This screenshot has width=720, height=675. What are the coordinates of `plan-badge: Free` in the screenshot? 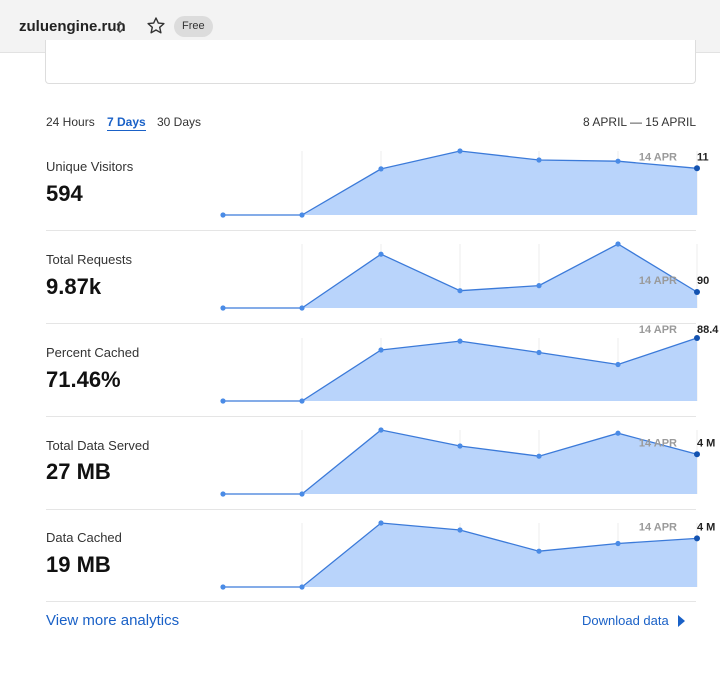 It's located at (193, 26).